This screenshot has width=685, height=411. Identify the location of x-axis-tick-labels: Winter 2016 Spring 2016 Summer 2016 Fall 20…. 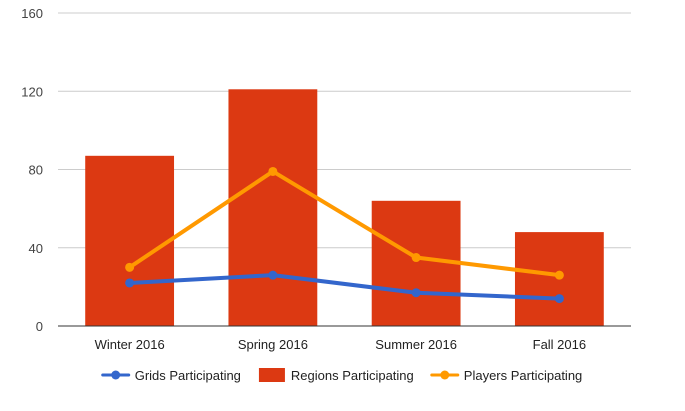
(341, 344).